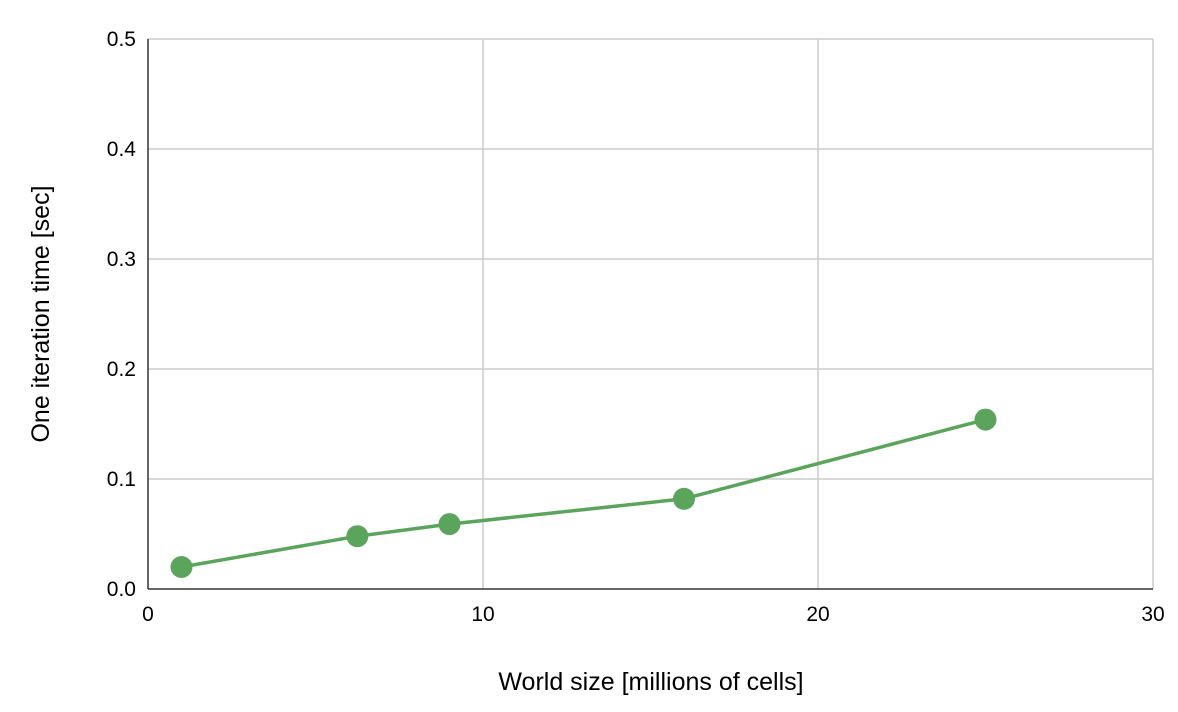 This screenshot has height=712, width=1178. What do you see at coordinates (121, 479) in the screenshot?
I see `y-tick-label: 0.1` at bounding box center [121, 479].